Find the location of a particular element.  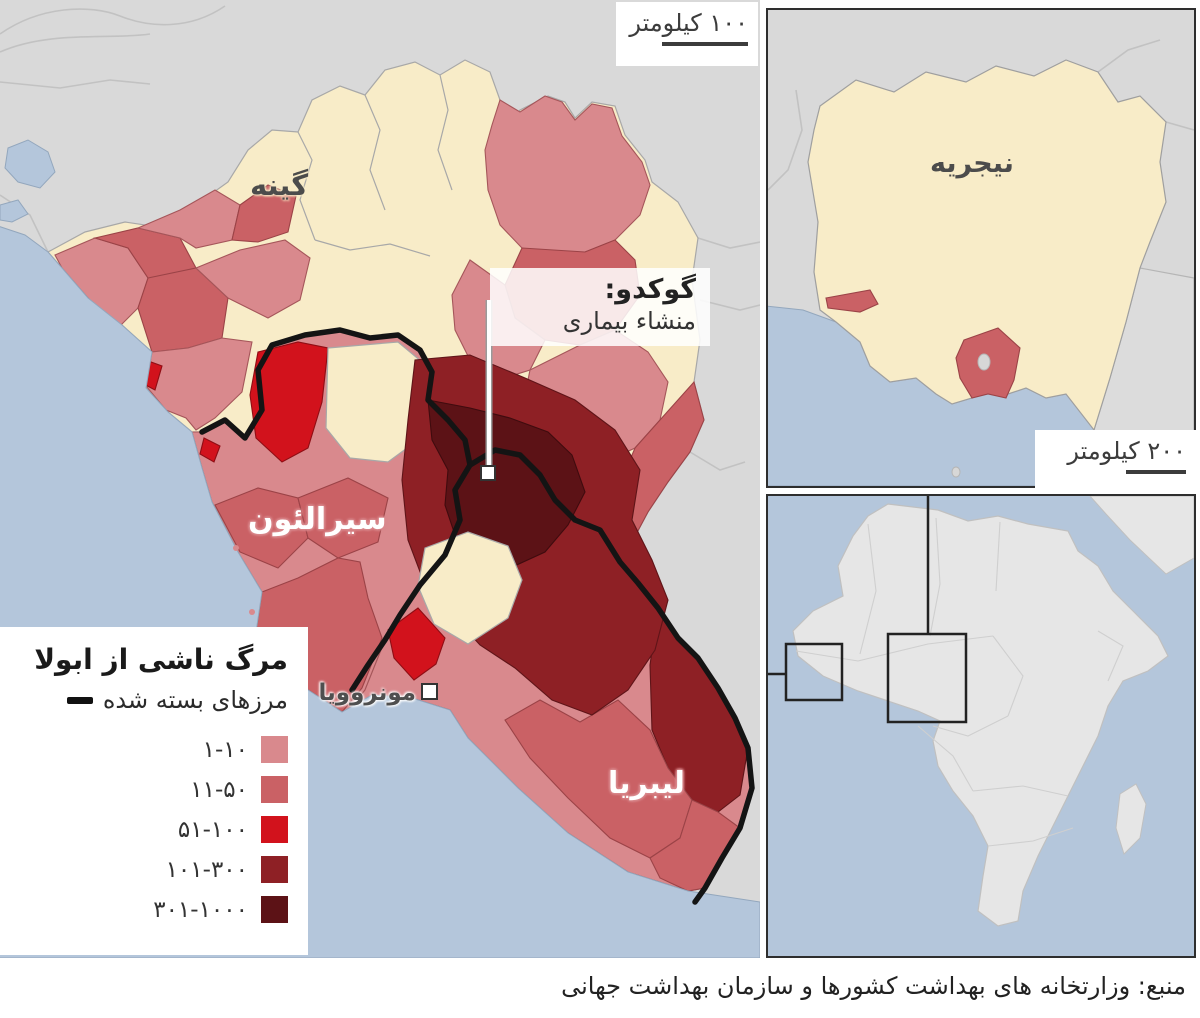

scale-bar-200km: ۲۰۰ کیلومتر is located at coordinates (1115, 459).